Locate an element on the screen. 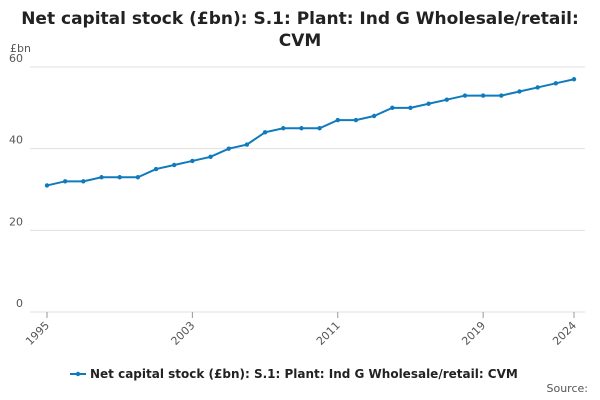  y-tick-label: 0 is located at coordinates (19, 303).